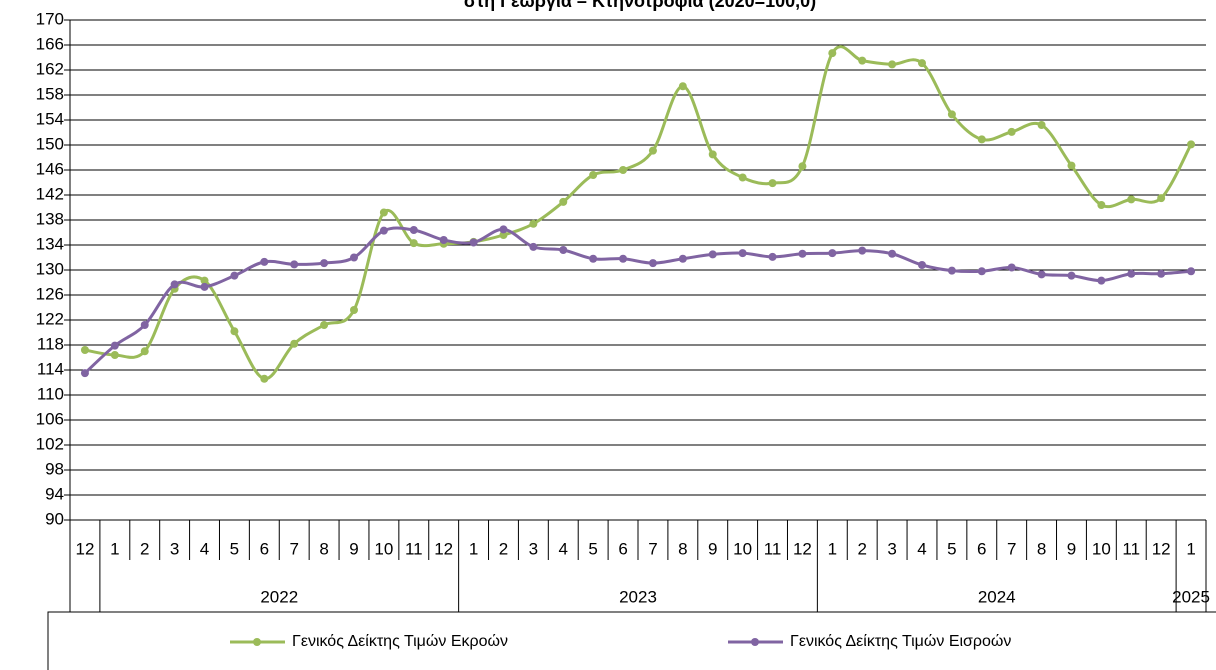 This screenshot has height=670, width=1216. I want to click on y-tick-label: 106, so click(50, 418).